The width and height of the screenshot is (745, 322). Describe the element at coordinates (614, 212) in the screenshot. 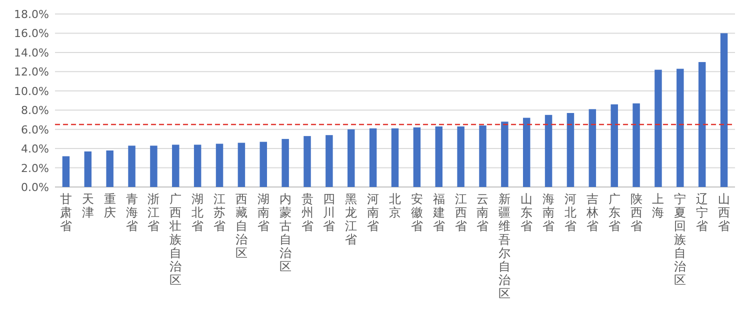

I see `x-tick-label: 广东省` at that location.